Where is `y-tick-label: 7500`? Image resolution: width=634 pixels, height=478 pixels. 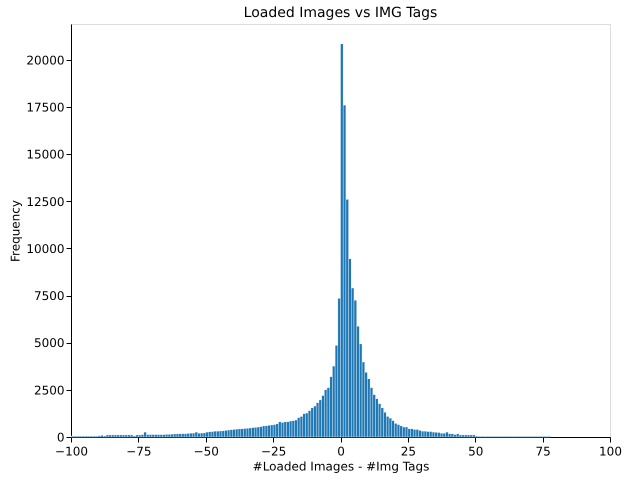
y-tick-label: 7500 is located at coordinates (49, 296).